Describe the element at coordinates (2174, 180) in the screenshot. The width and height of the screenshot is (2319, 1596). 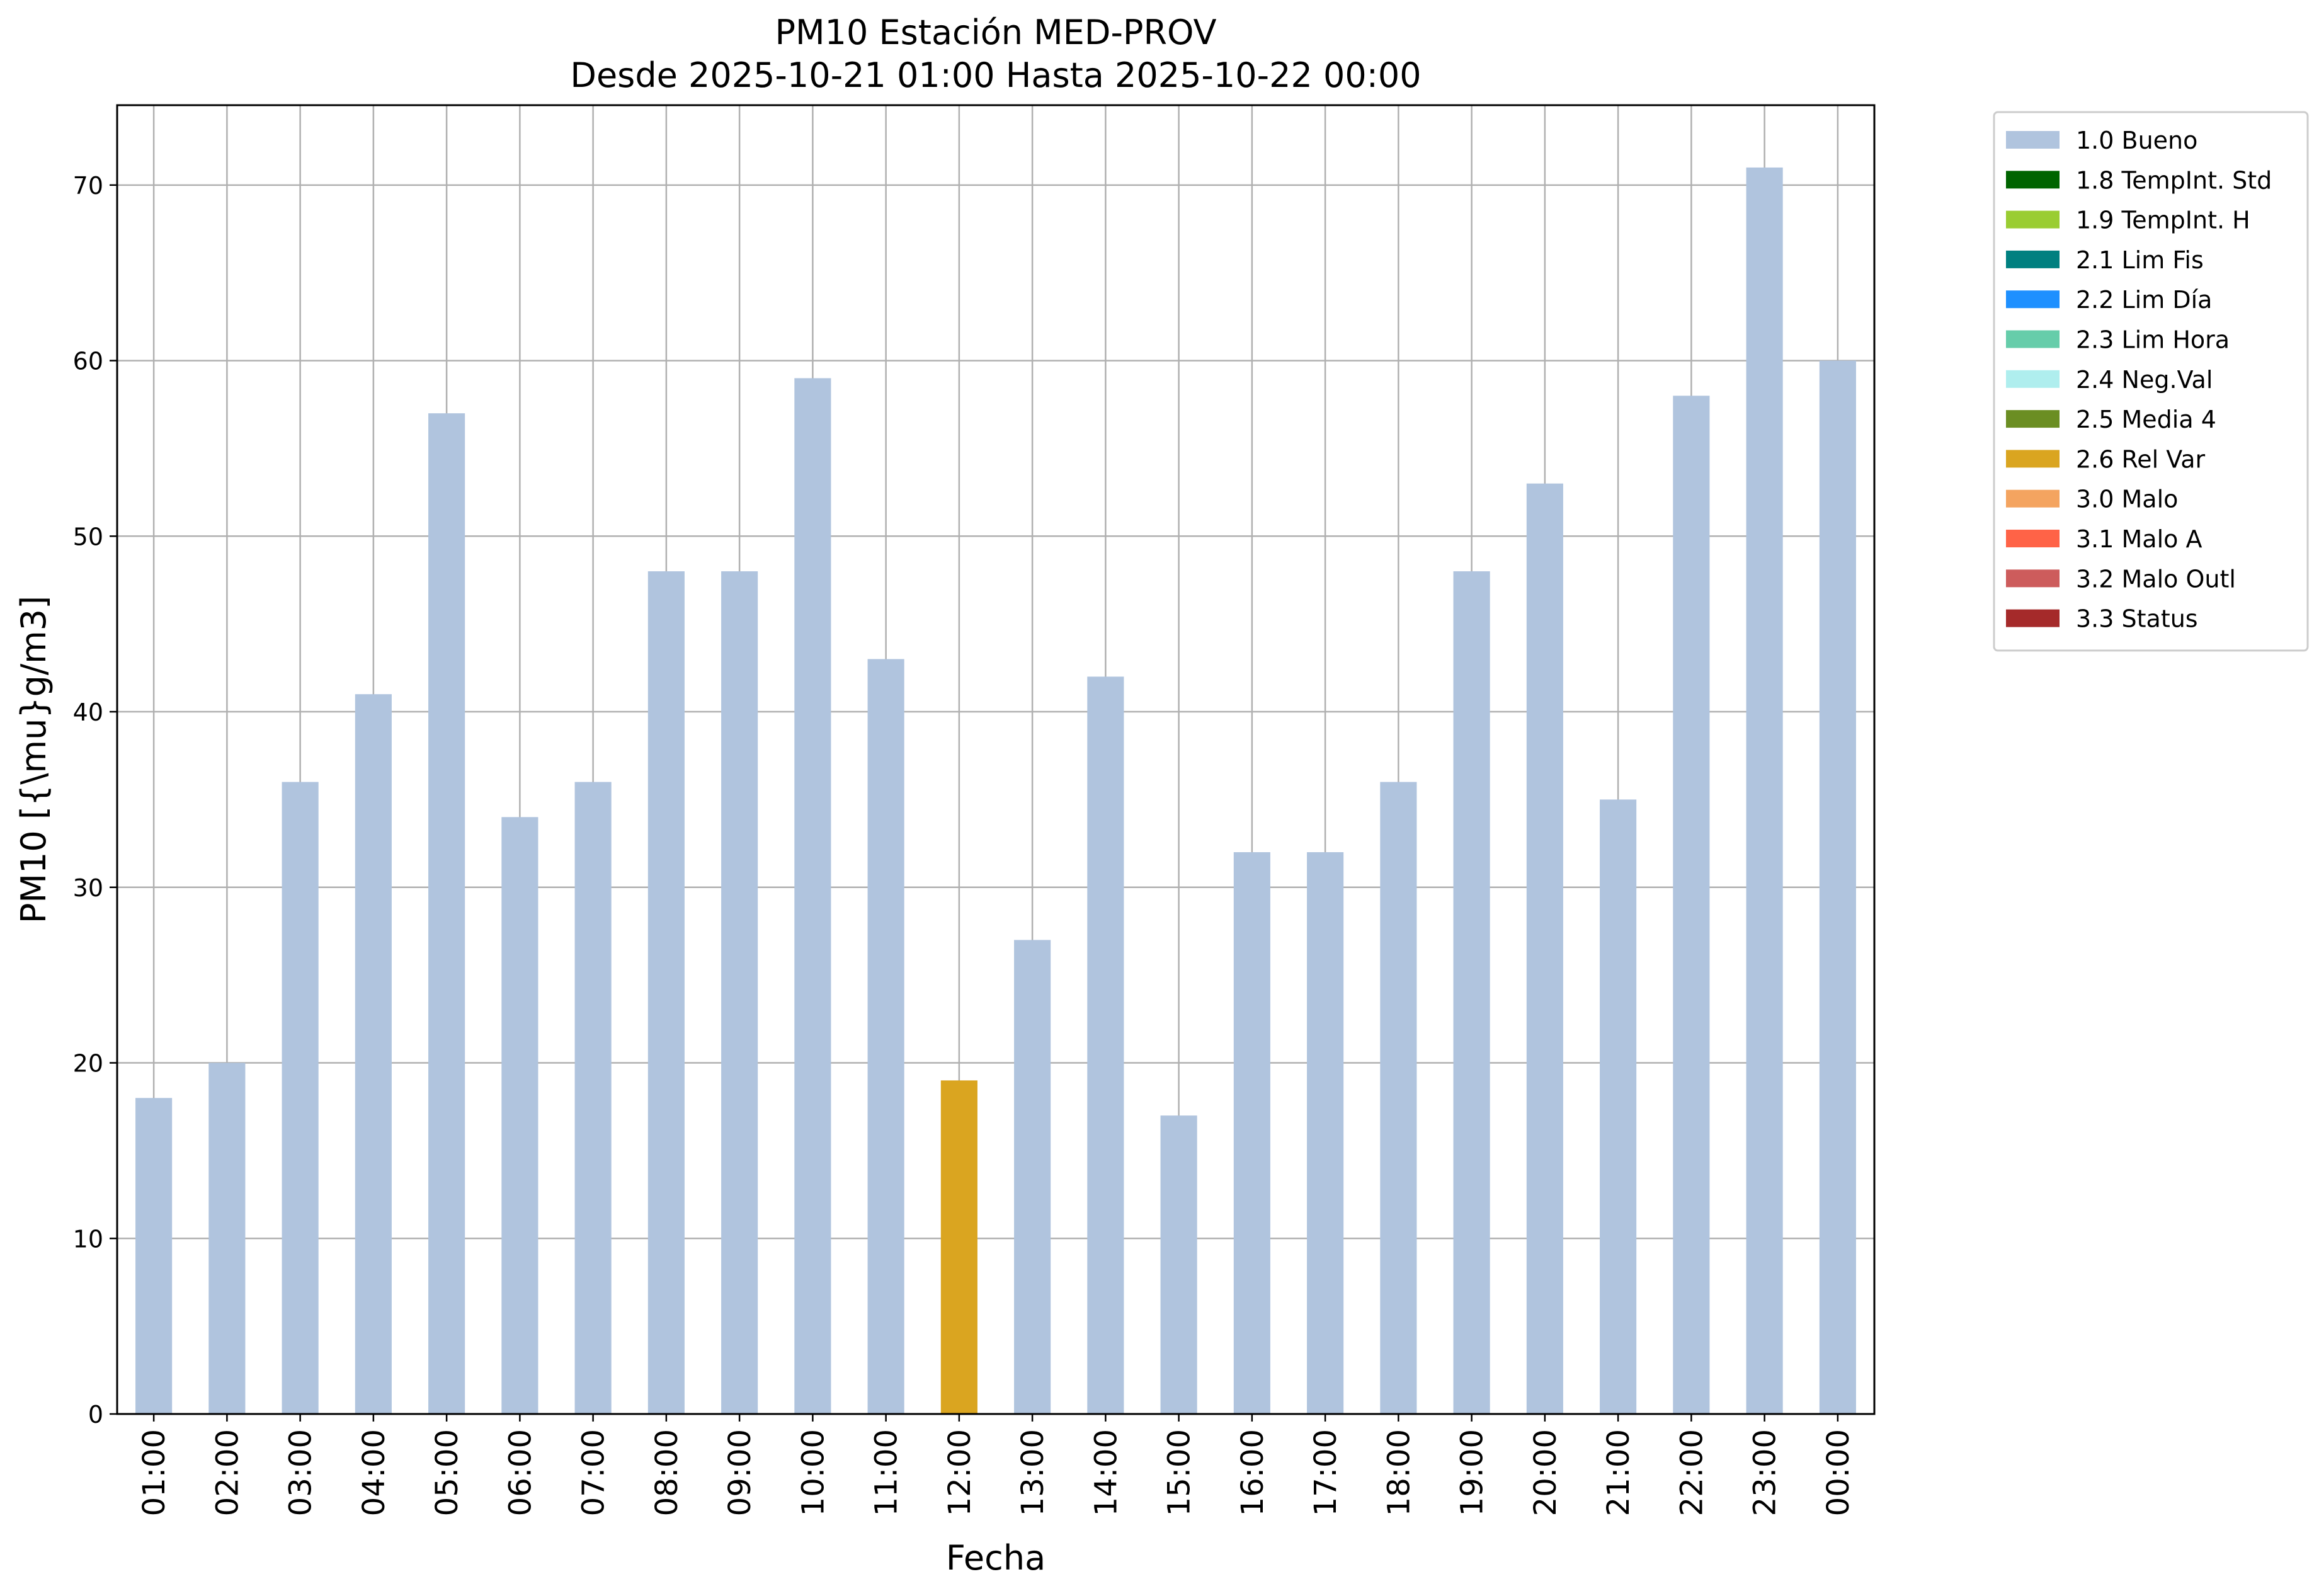
I see `legend-label: 1.8 TempInt. Std` at that location.